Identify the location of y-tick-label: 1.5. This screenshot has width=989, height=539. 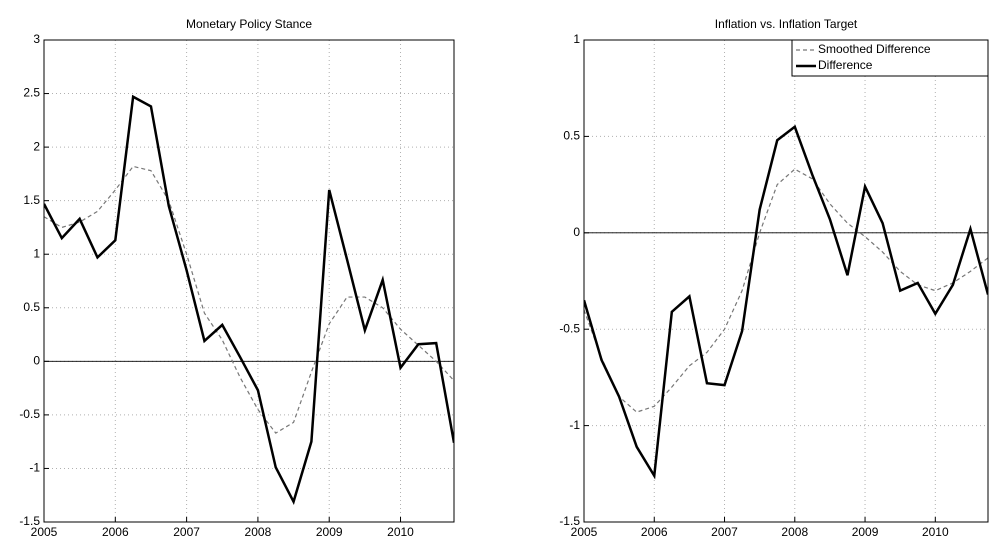
(31, 200).